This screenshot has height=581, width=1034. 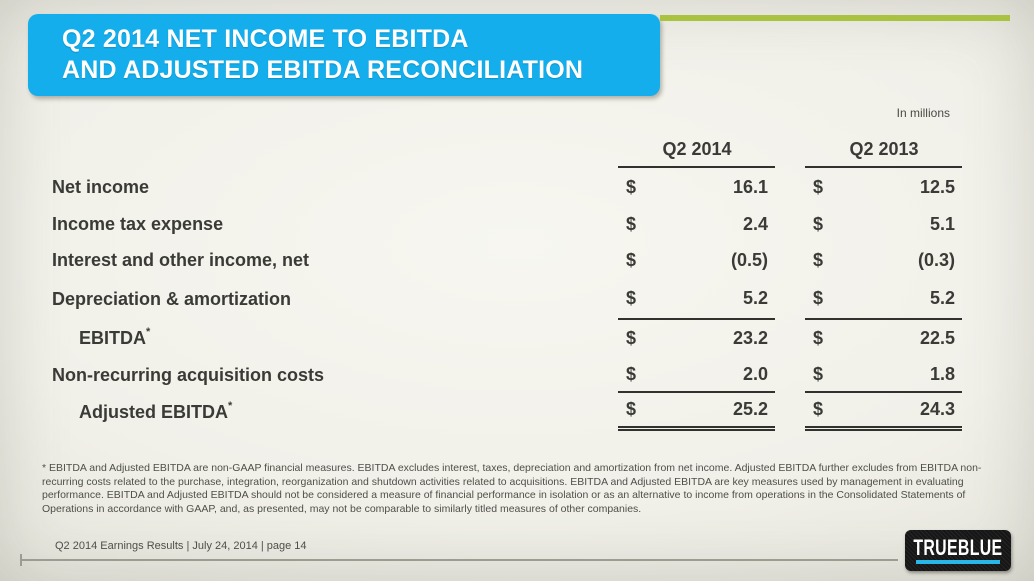 I want to click on table-header-row: Q2 2014 Q2 2013, so click(x=507, y=150).